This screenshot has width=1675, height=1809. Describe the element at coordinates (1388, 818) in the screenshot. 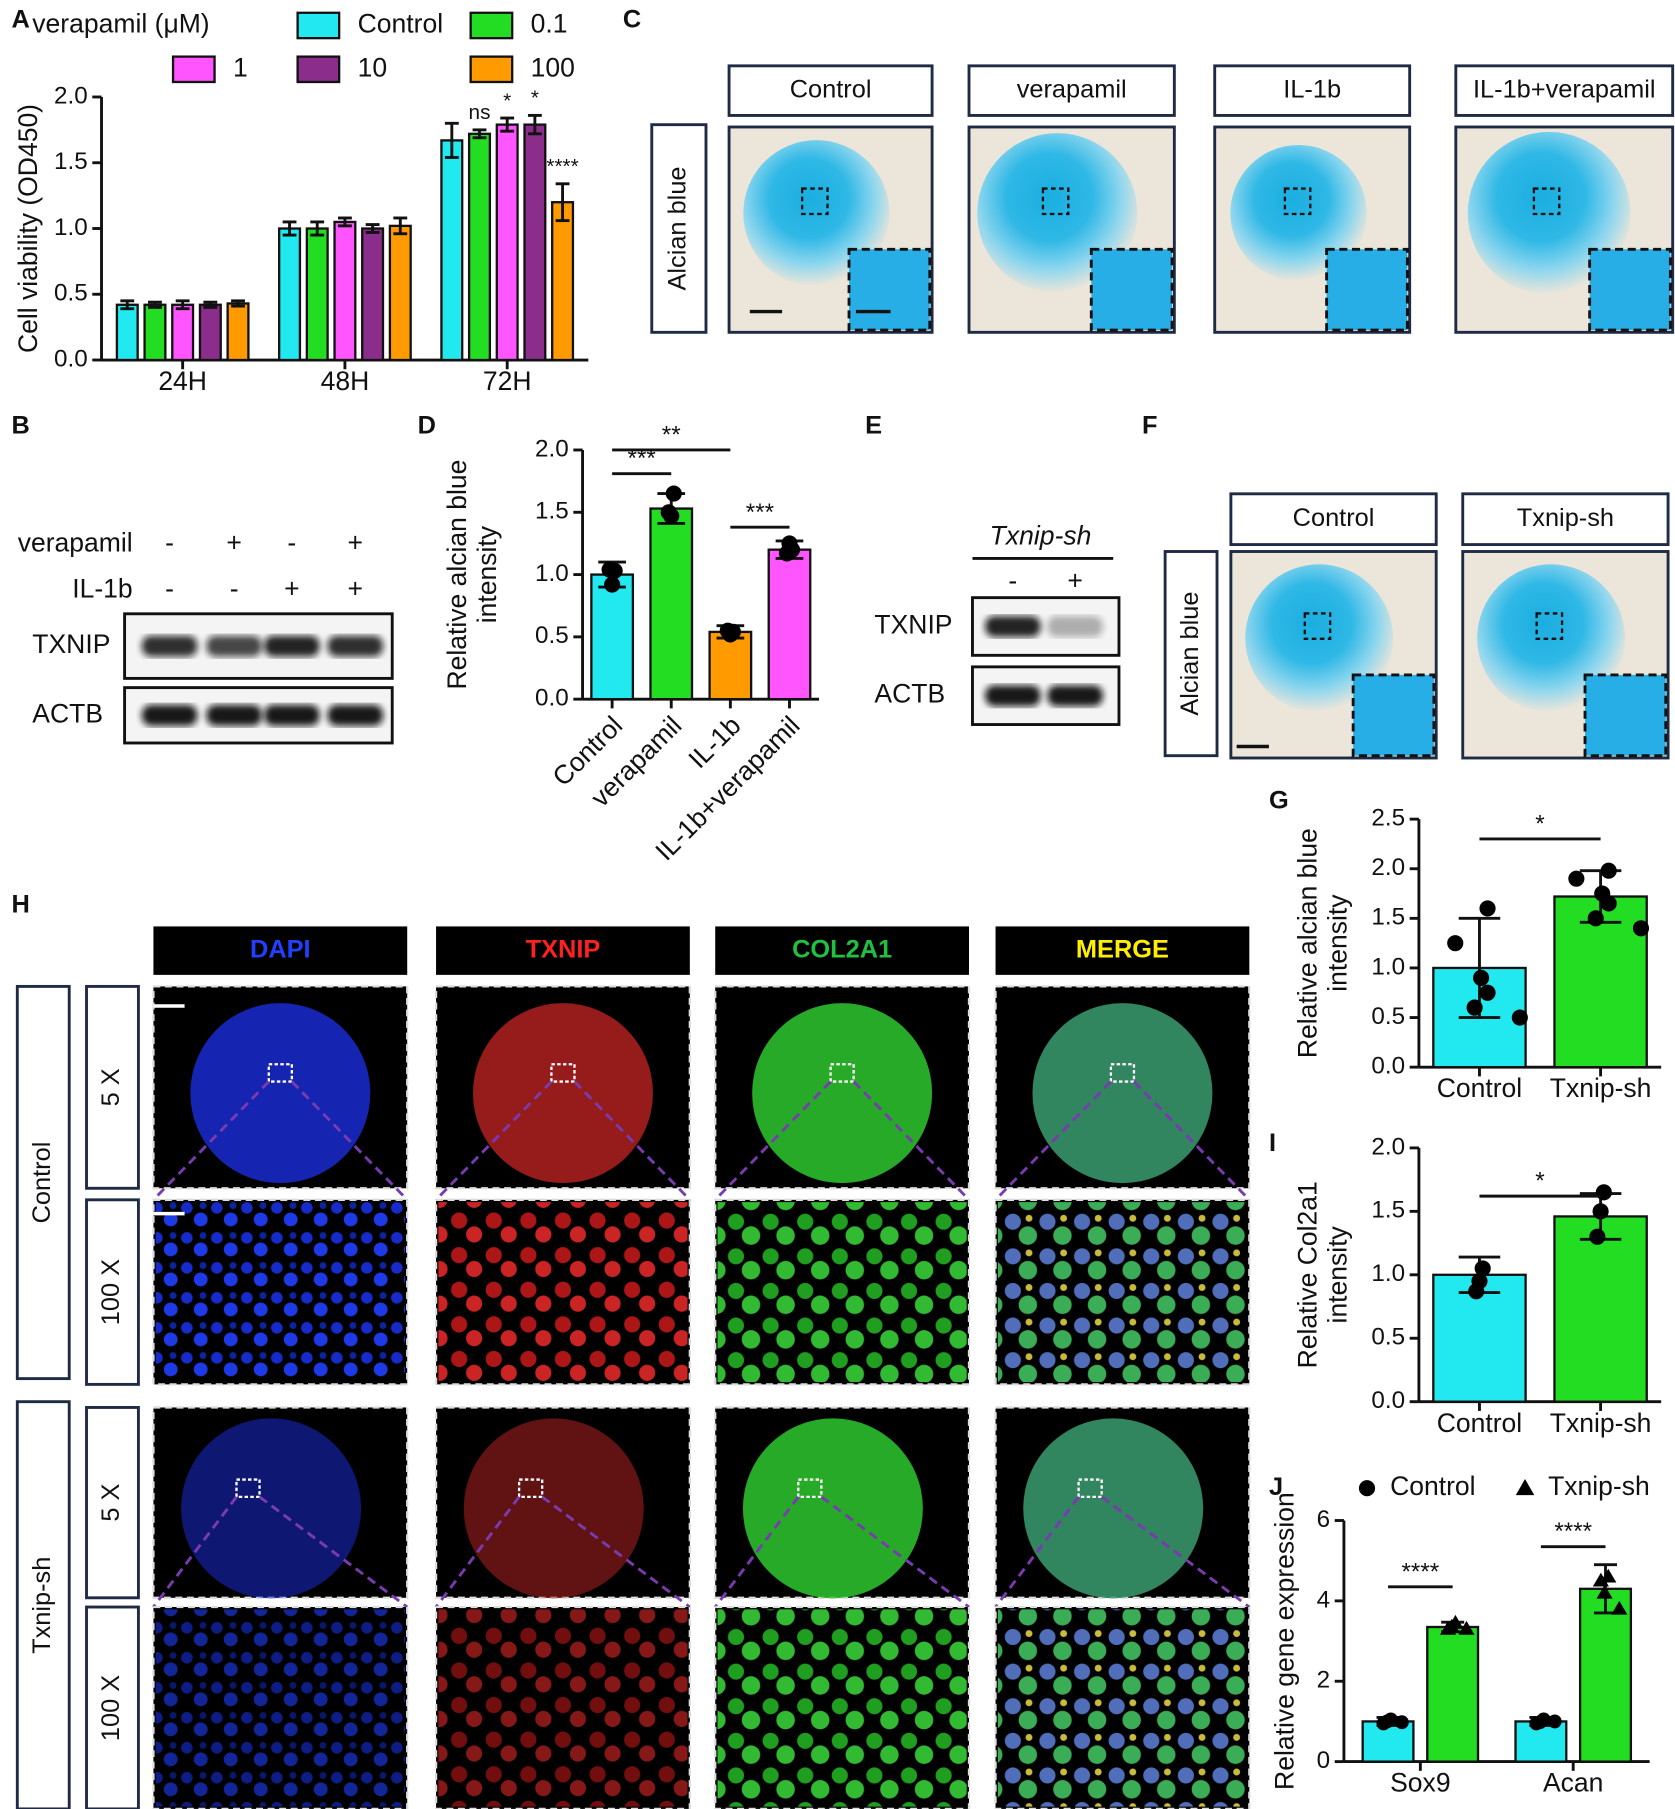

I see `y-tick-label: 2.5` at that location.